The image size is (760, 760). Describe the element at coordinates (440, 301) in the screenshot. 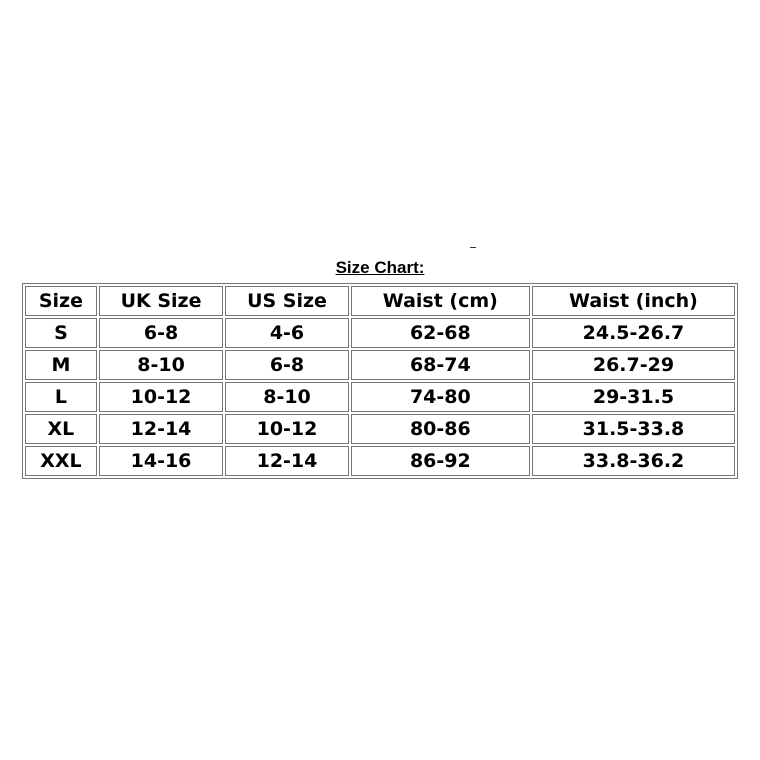

I see `column-header: Waist (cm)` at that location.